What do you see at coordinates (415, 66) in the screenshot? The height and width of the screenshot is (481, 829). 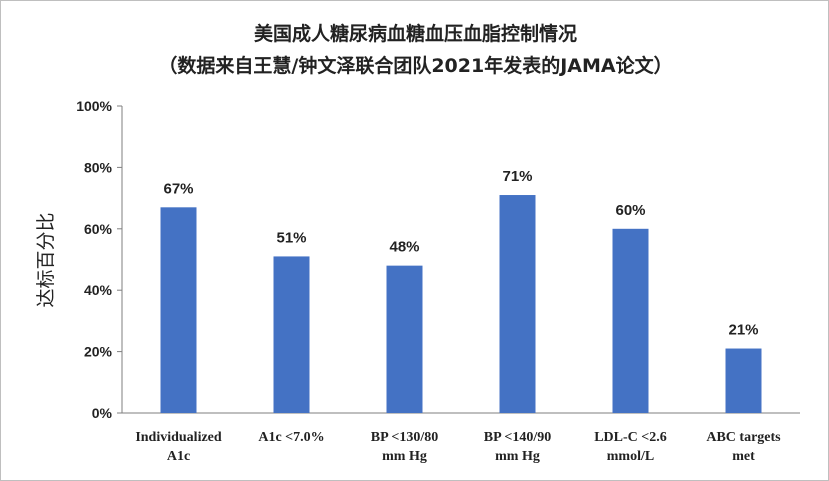 I see `chart-subtitle: （数据来自王慧/钟文泽联合团队2021年发表的JAMA论文）` at bounding box center [415, 66].